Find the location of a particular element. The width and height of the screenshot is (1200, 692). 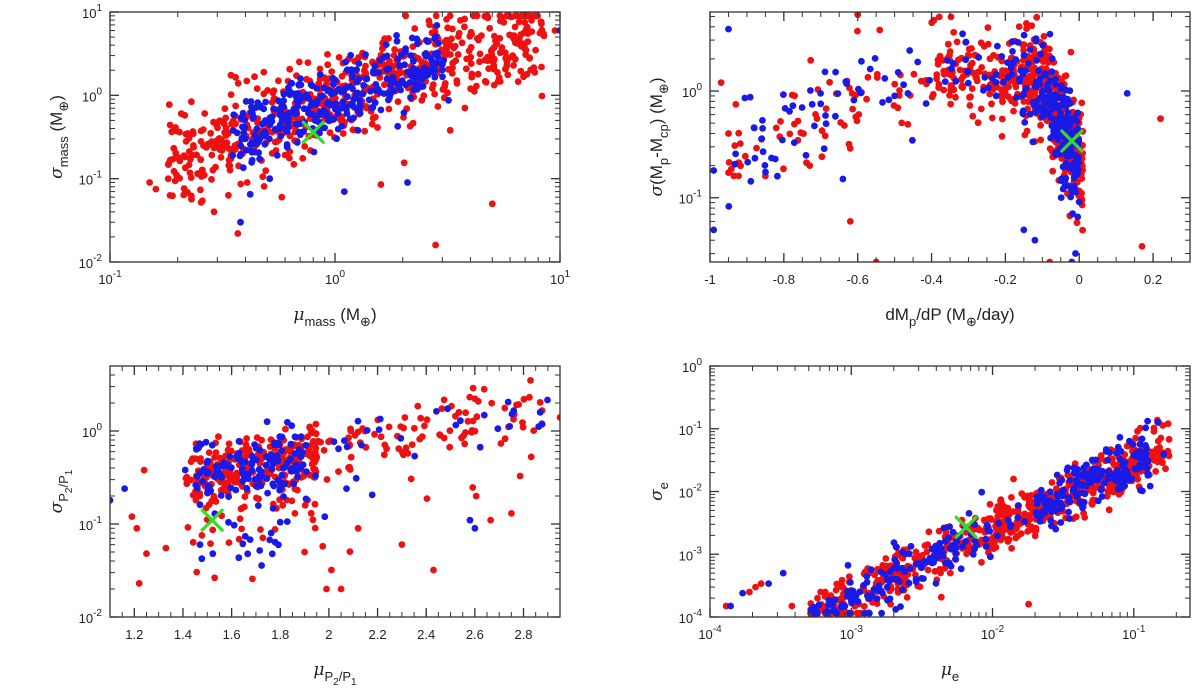

minor-ticks is located at coordinates (335, 137).